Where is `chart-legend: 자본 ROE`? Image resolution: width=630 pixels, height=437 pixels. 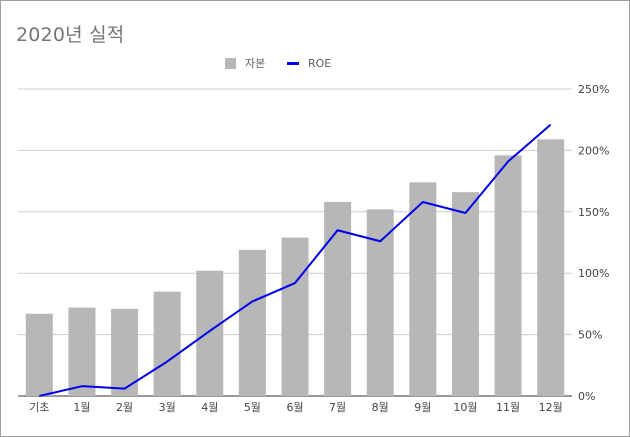
chart-legend: 자본 ROE is located at coordinates (315, 63).